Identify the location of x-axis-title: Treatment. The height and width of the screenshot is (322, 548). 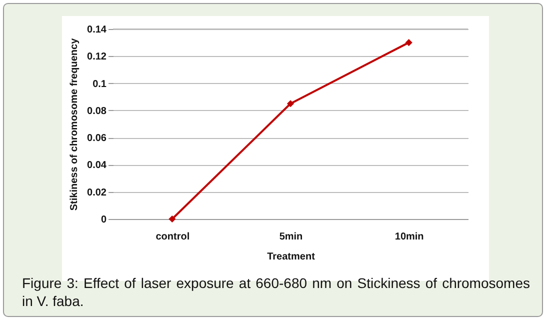
(291, 257).